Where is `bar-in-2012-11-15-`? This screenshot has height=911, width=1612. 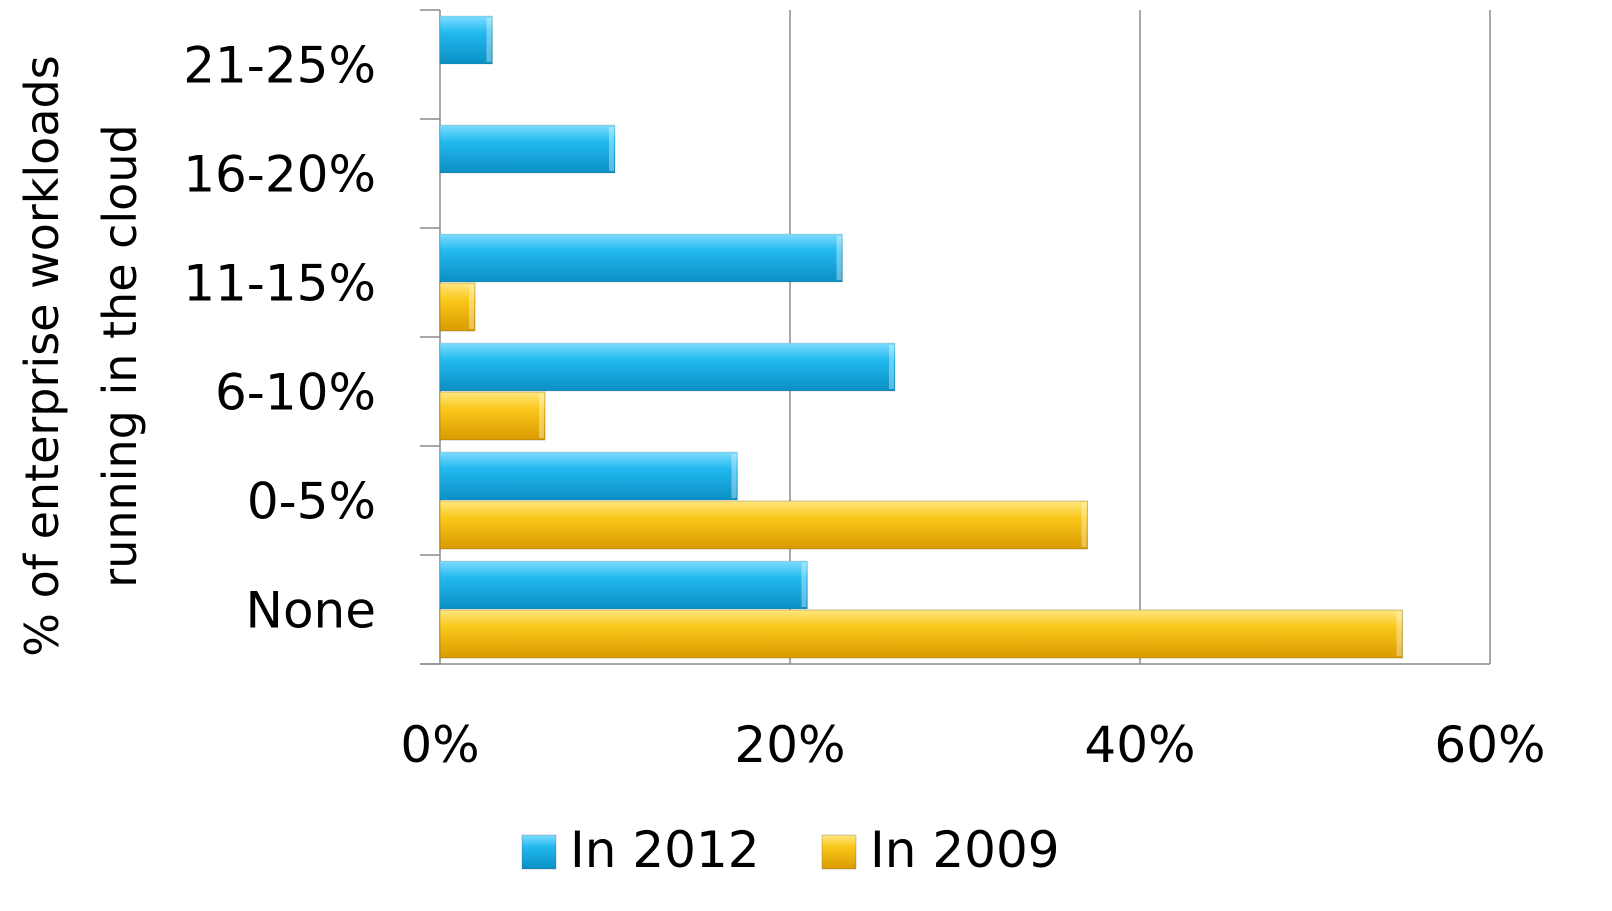
bar-in-2012-11-15- is located at coordinates (641, 258).